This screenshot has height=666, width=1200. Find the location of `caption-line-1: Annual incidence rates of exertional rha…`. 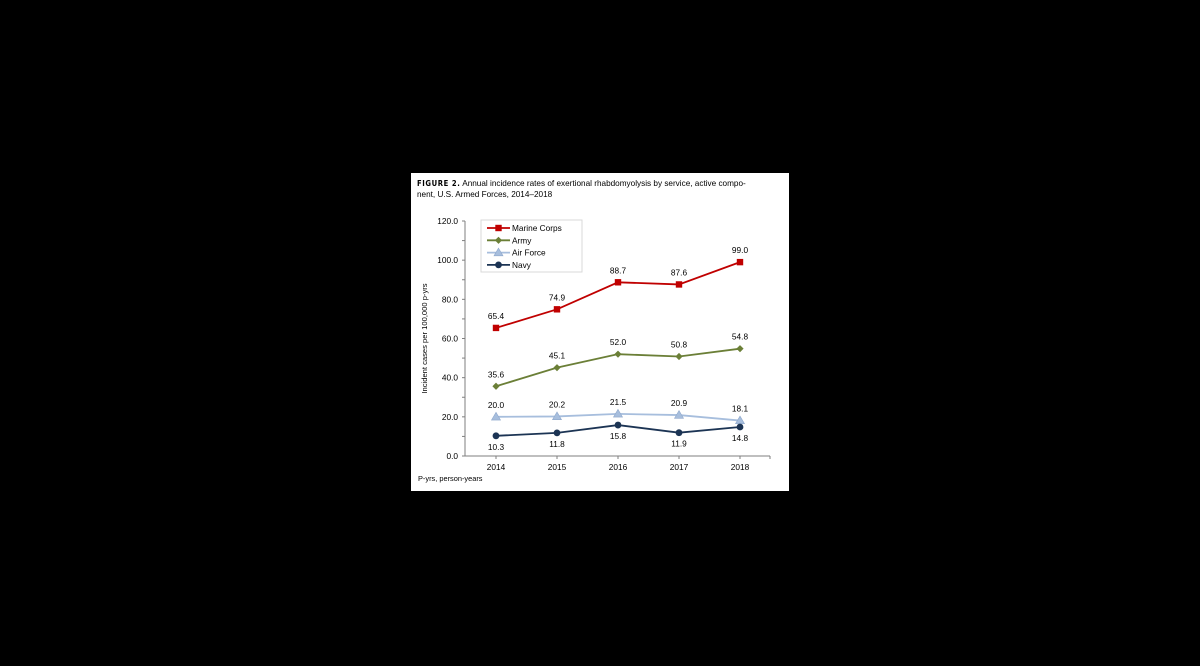

caption-line-1: Annual incidence rates of exertional rha… is located at coordinates (603, 183).